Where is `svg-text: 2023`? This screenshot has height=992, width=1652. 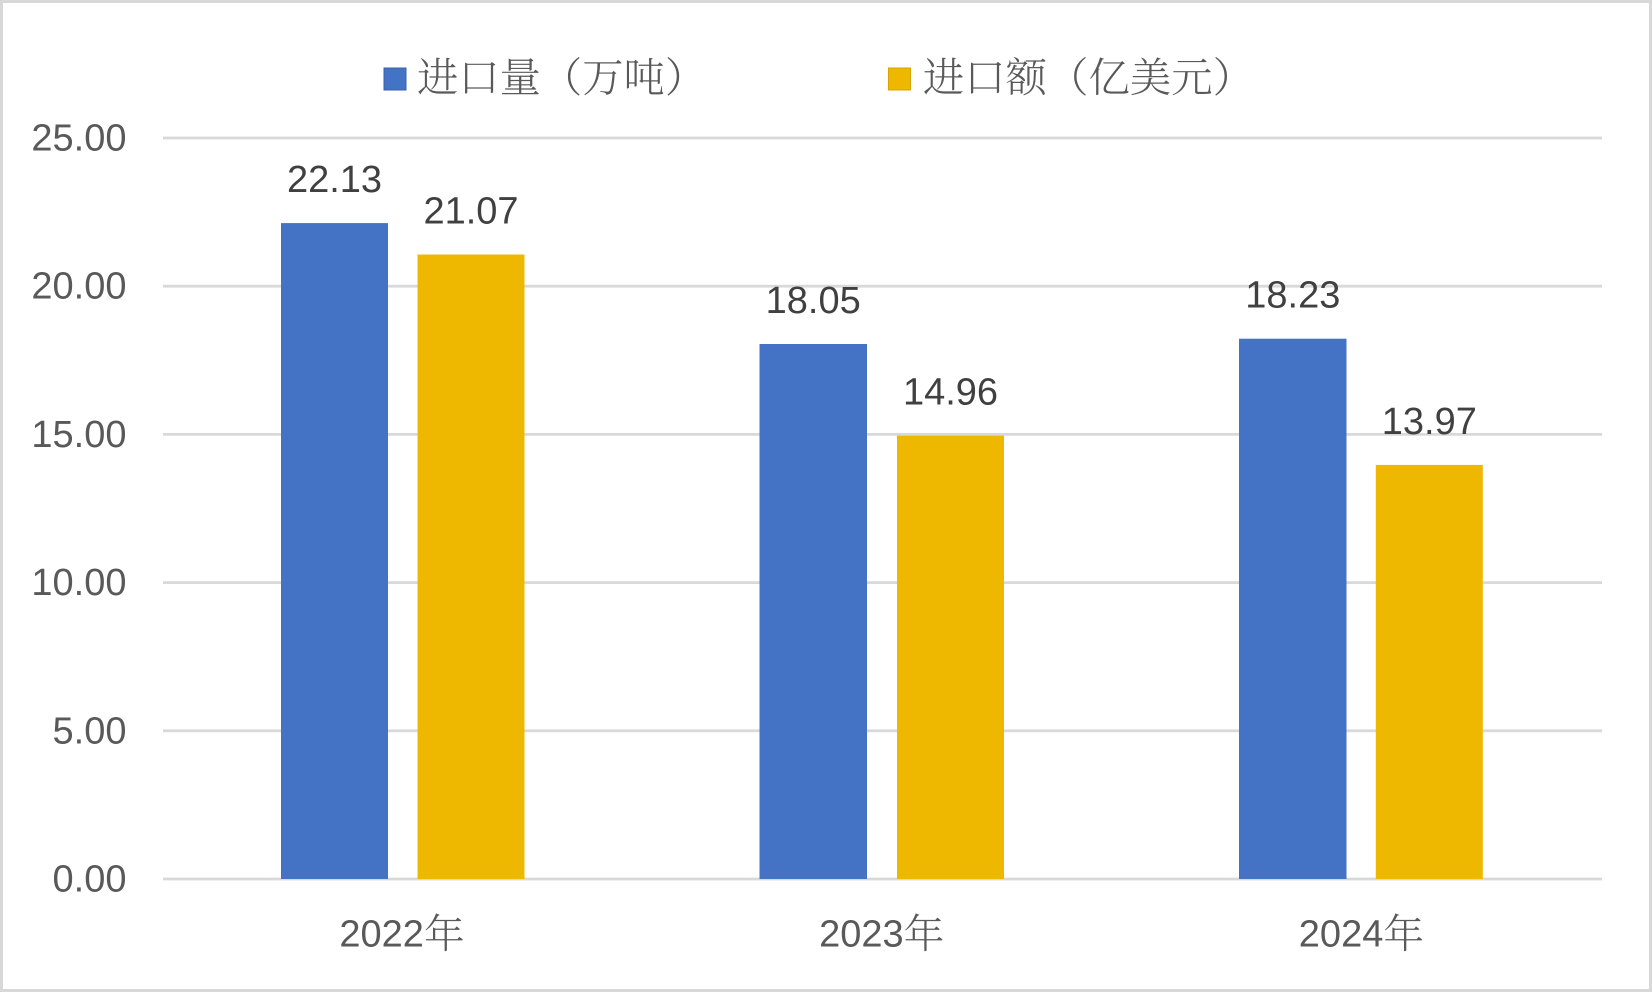
svg-text: 2023 is located at coordinates (861, 935).